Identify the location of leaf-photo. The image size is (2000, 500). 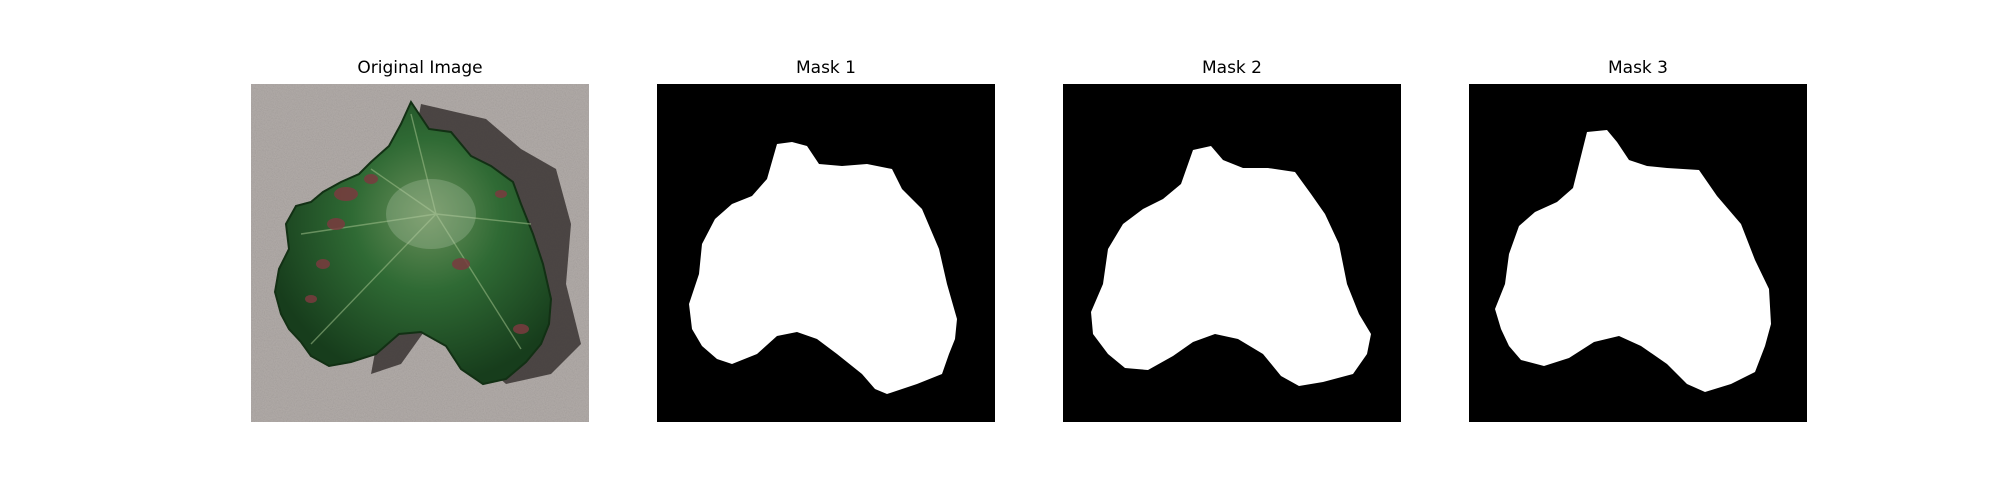
(420, 253).